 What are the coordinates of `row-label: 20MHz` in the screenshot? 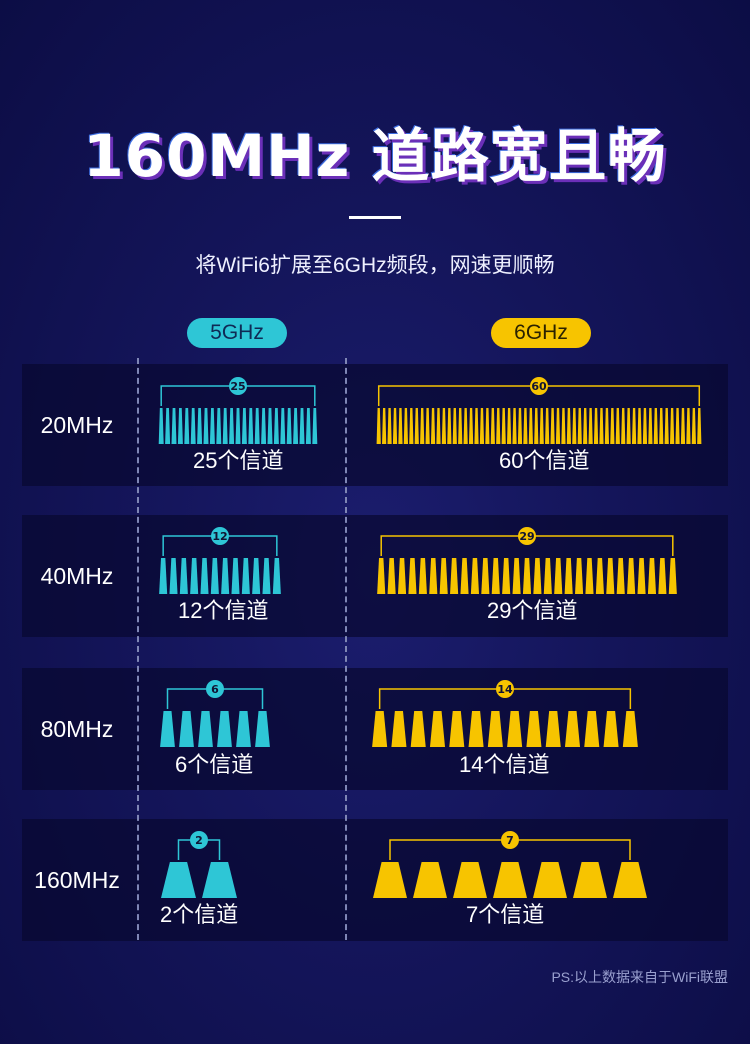 It's located at (77, 425).